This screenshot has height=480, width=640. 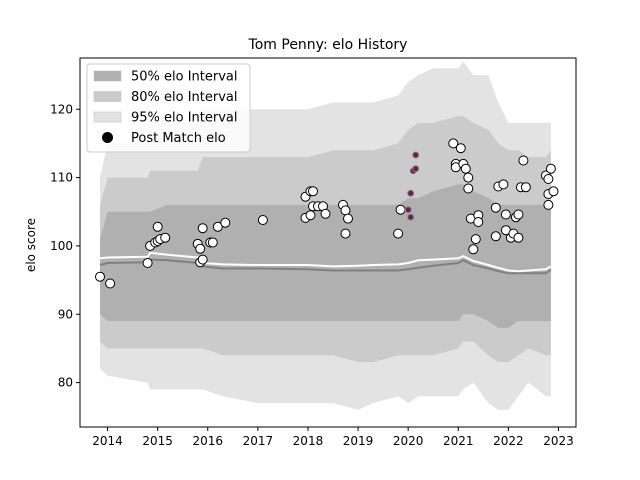 I want to click on y-axis-label: elo score, so click(x=31, y=245).